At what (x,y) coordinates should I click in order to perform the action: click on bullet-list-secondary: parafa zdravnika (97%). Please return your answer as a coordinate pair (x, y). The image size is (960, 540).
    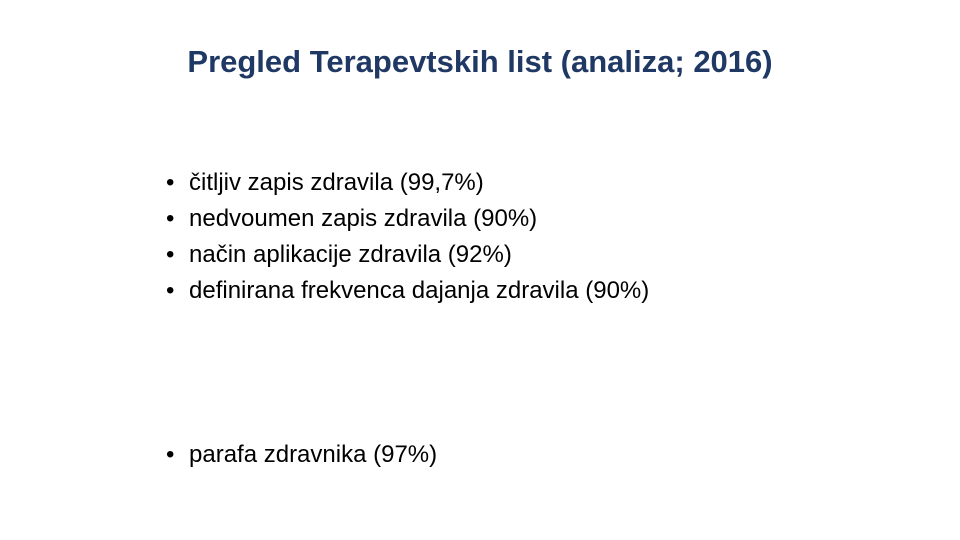
    Looking at the image, I should click on (427, 455).